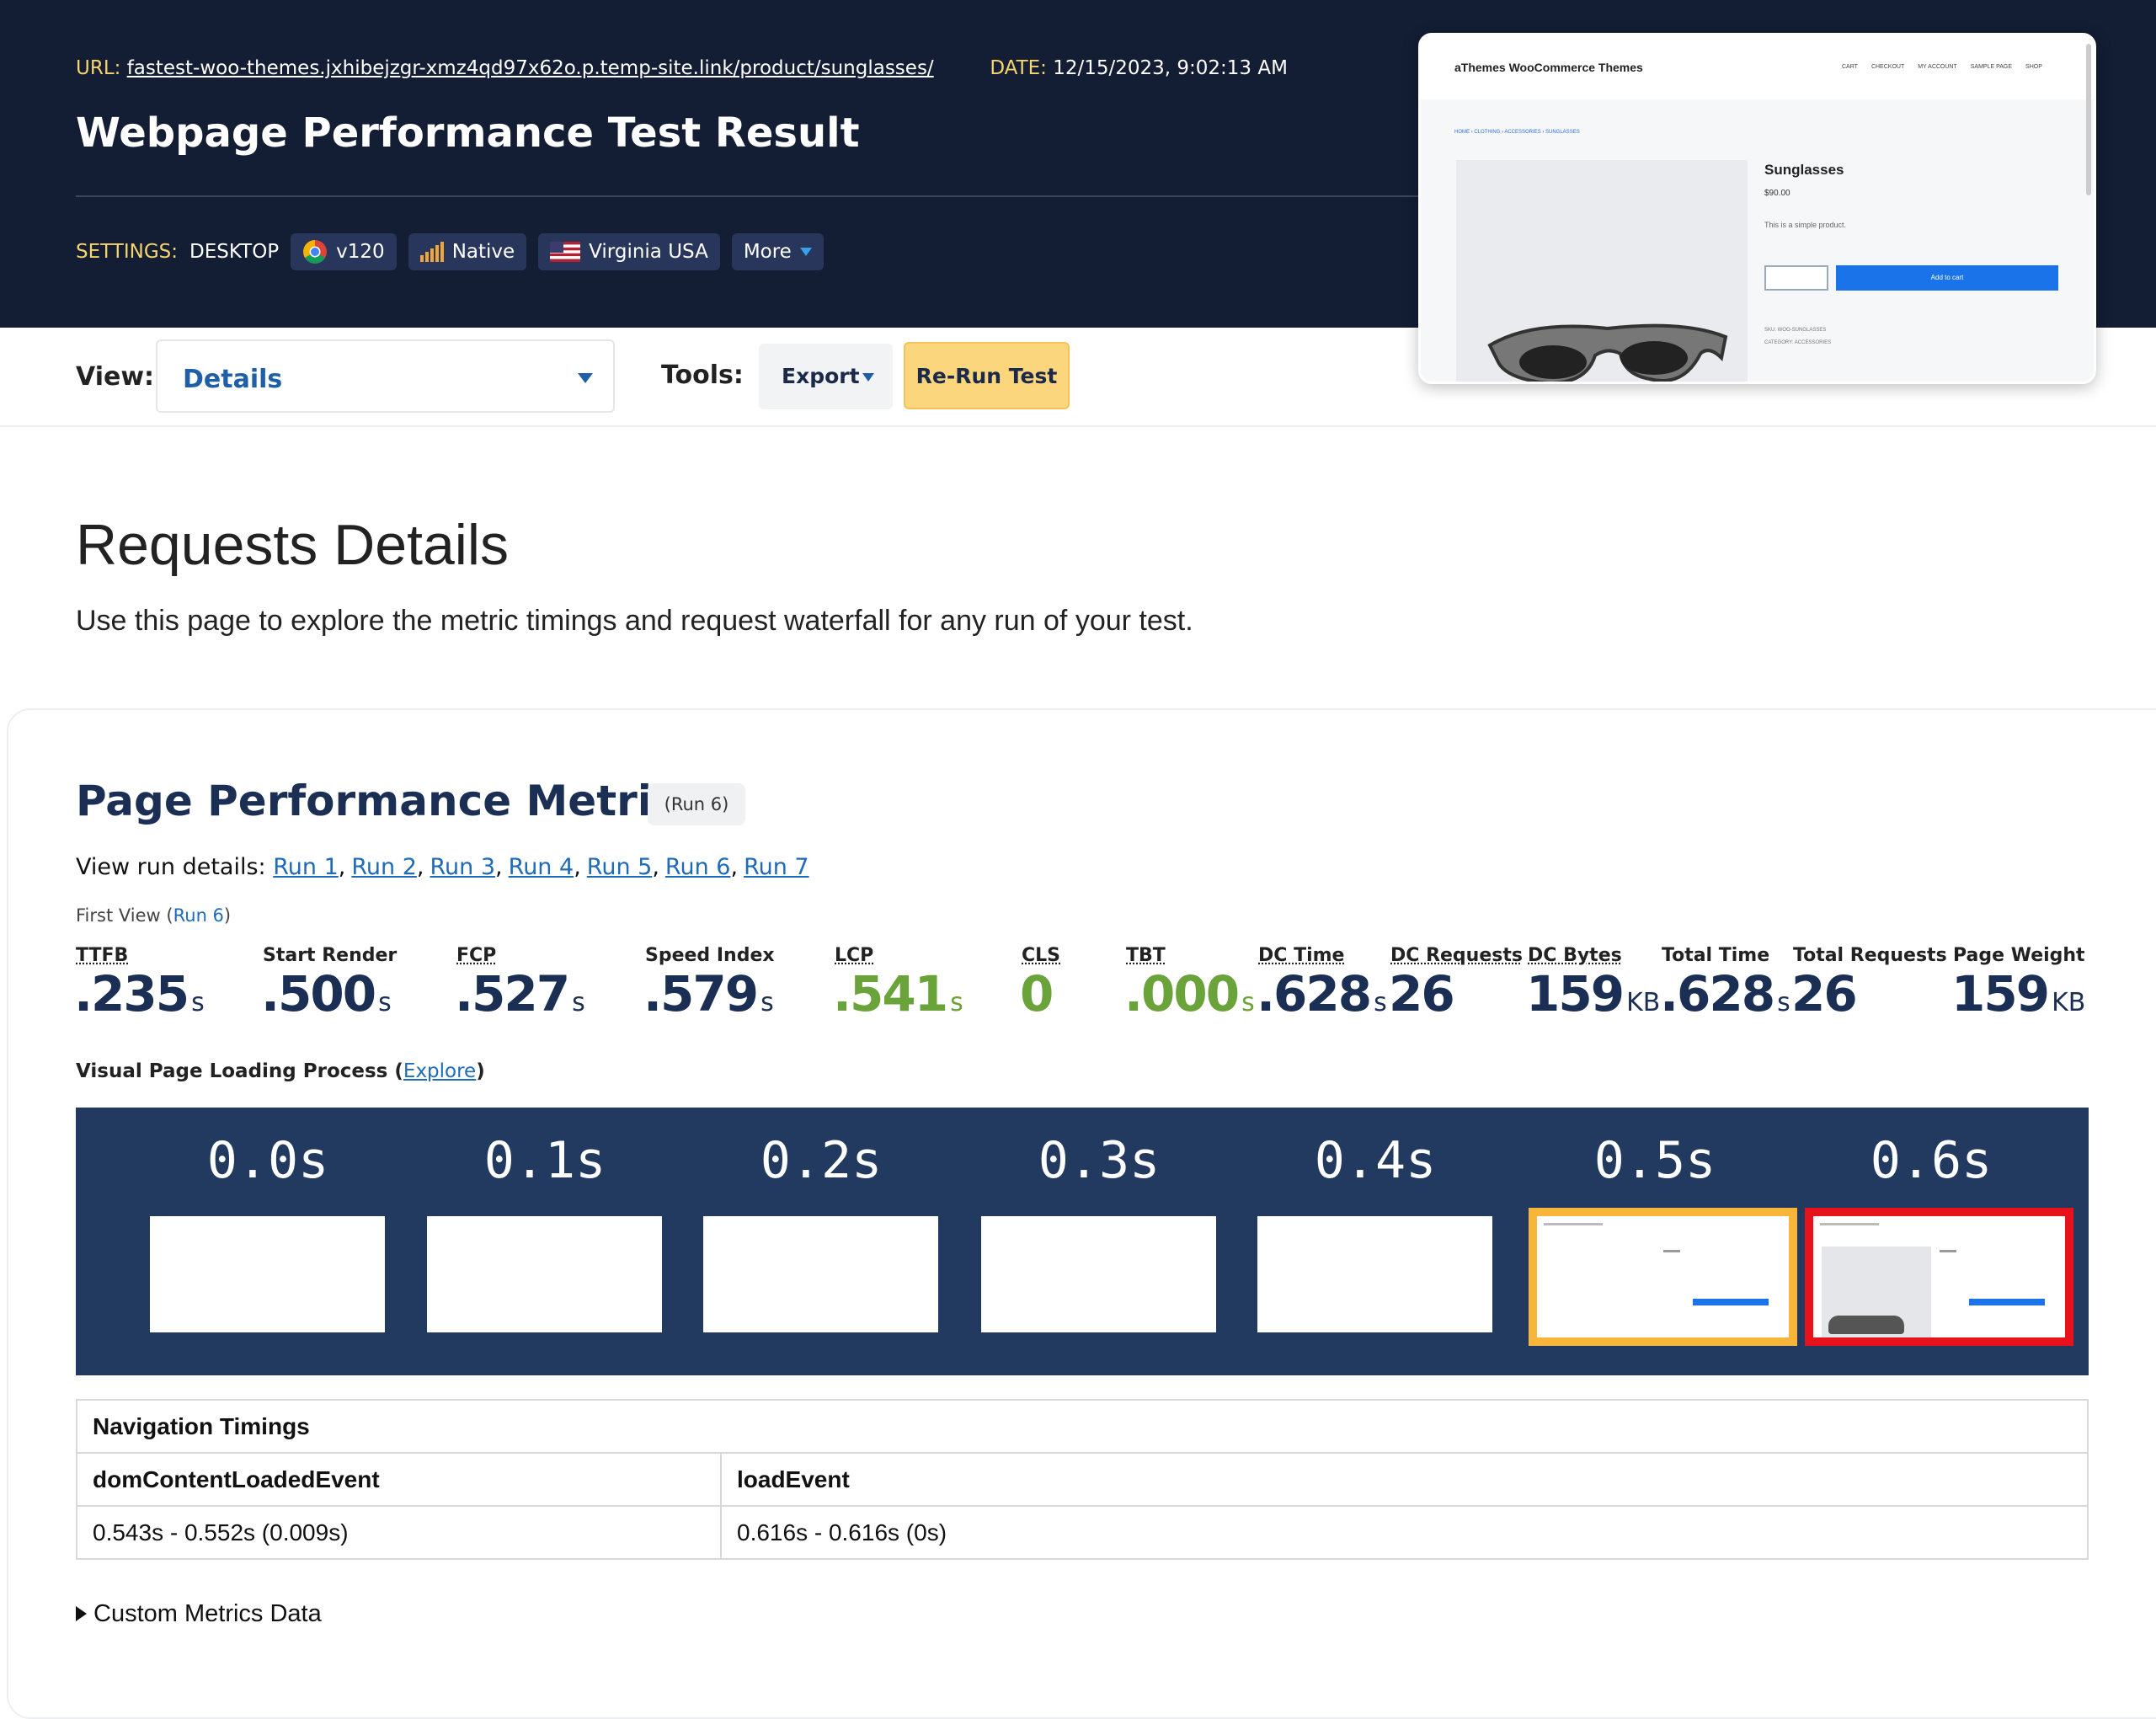 This screenshot has width=2156, height=1719. Describe the element at coordinates (293, 545) in the screenshot. I see `section-heading: Requests Details` at that location.